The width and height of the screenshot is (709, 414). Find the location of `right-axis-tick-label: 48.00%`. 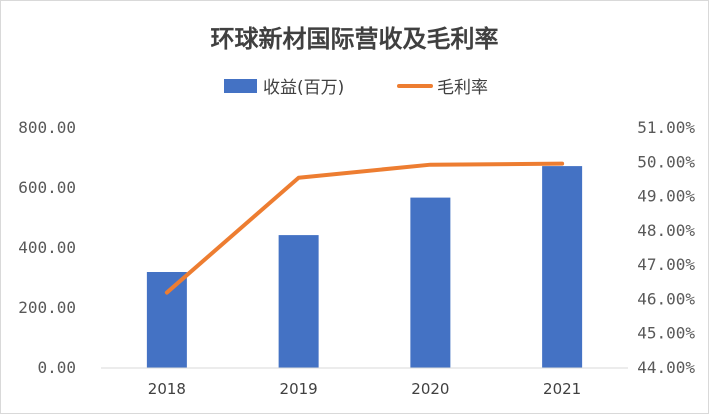

right-axis-tick-label: 48.00% is located at coordinates (666, 230).